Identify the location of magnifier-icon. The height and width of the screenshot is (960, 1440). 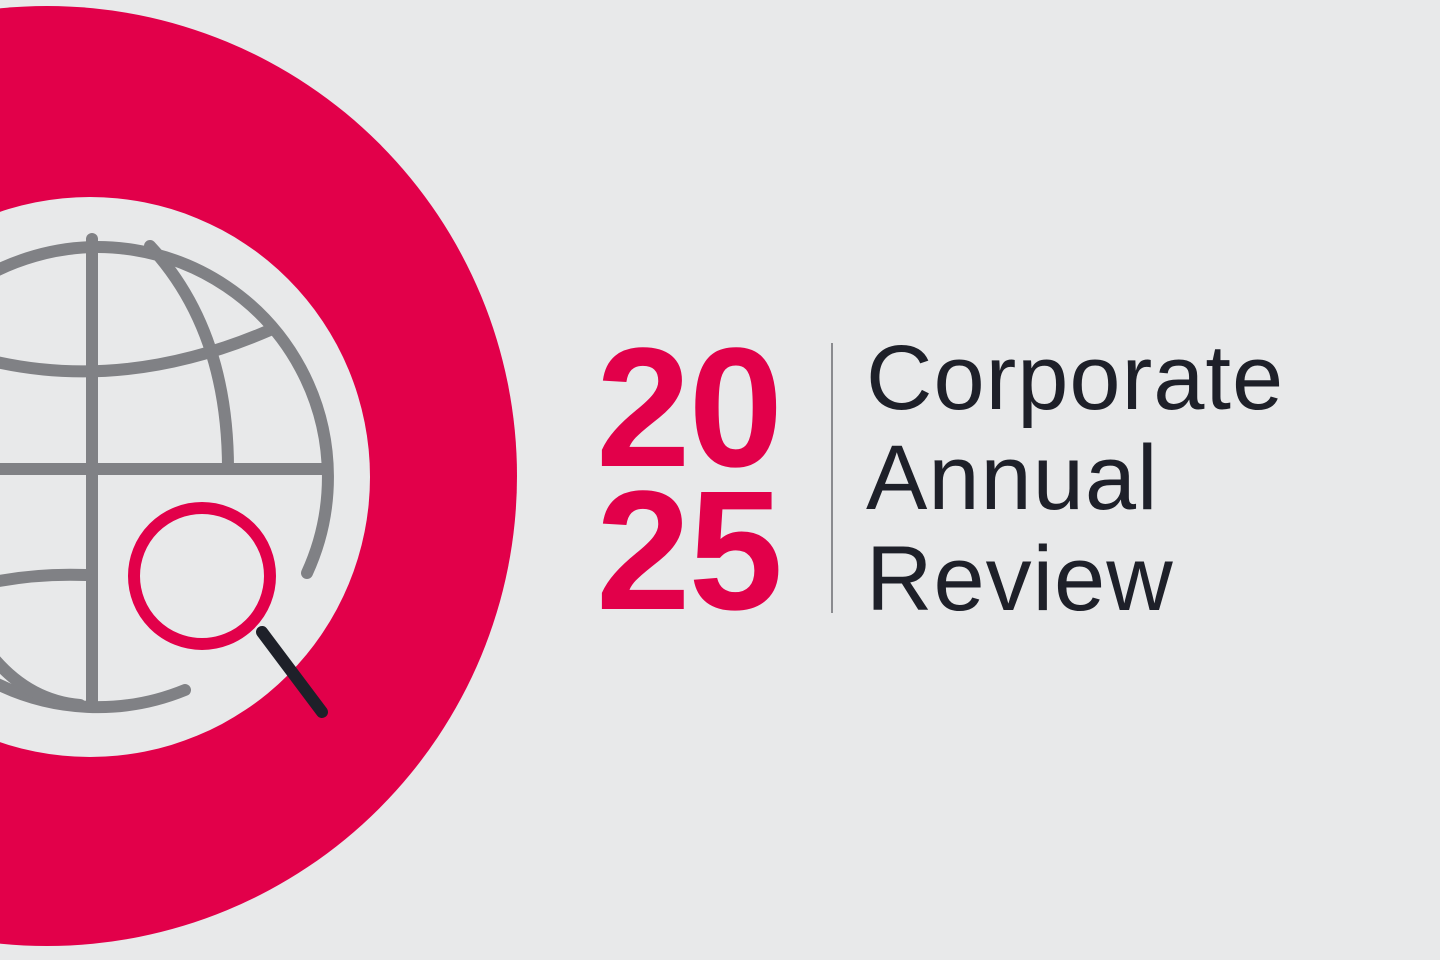
(228, 610).